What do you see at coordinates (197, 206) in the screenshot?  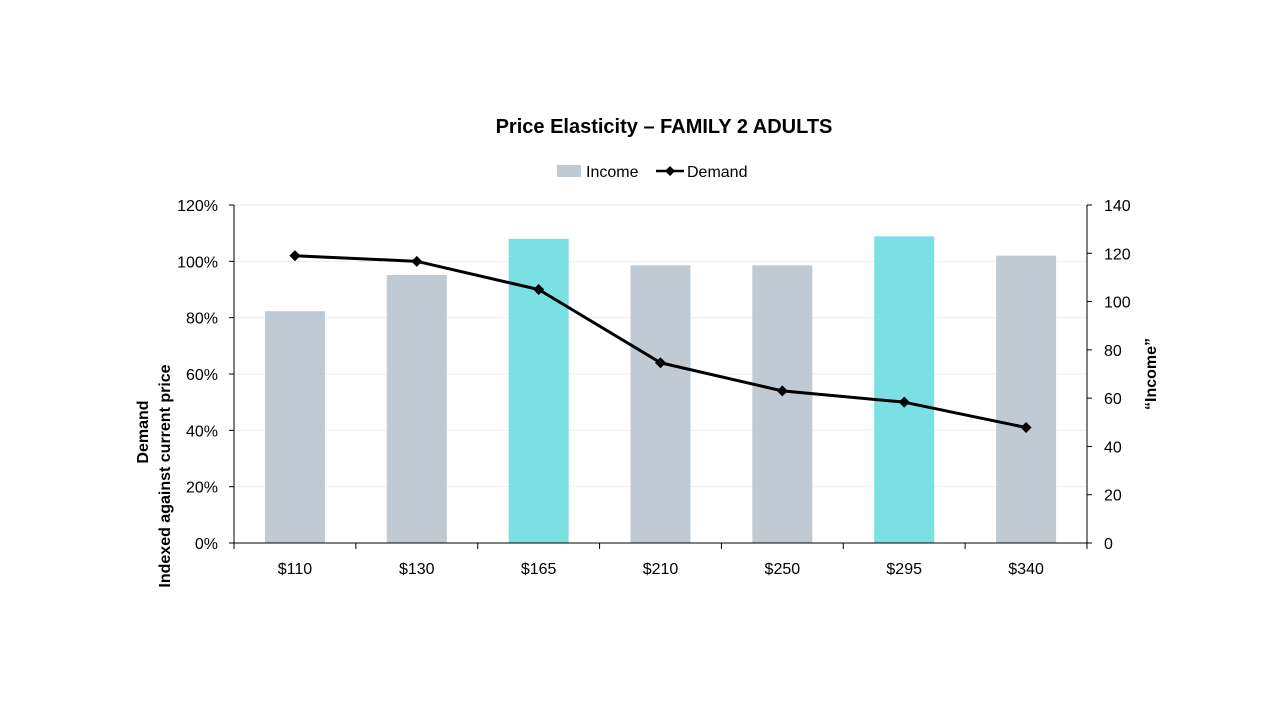 I see `left-tick-label: 120%` at bounding box center [197, 206].